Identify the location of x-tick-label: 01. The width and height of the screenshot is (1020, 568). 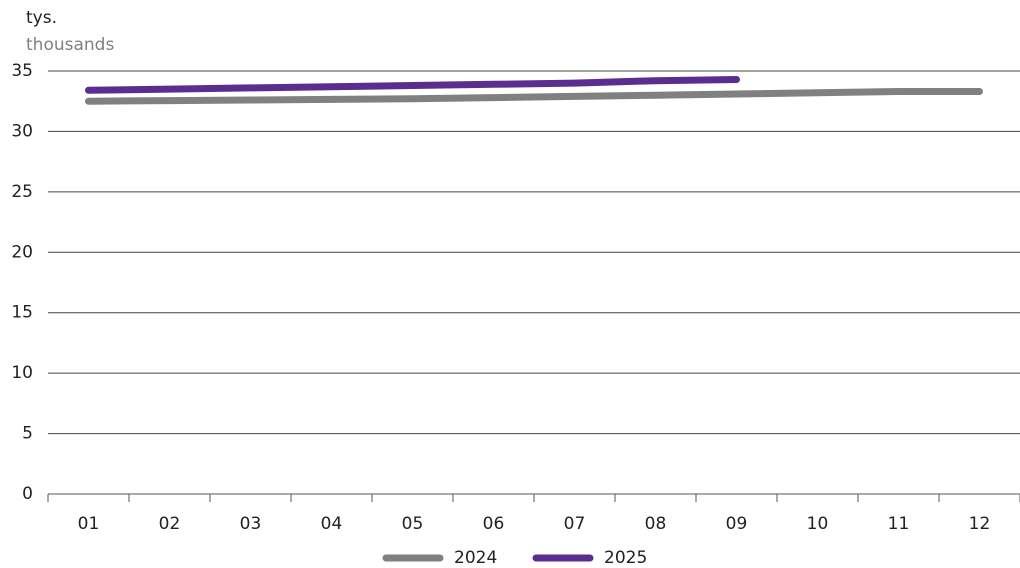
(89, 524).